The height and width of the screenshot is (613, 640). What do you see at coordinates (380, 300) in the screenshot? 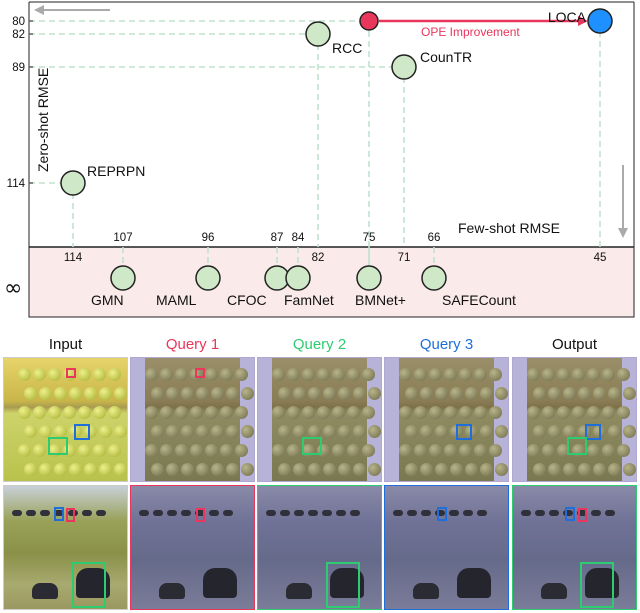
I see `point-label: BMNet+` at bounding box center [380, 300].